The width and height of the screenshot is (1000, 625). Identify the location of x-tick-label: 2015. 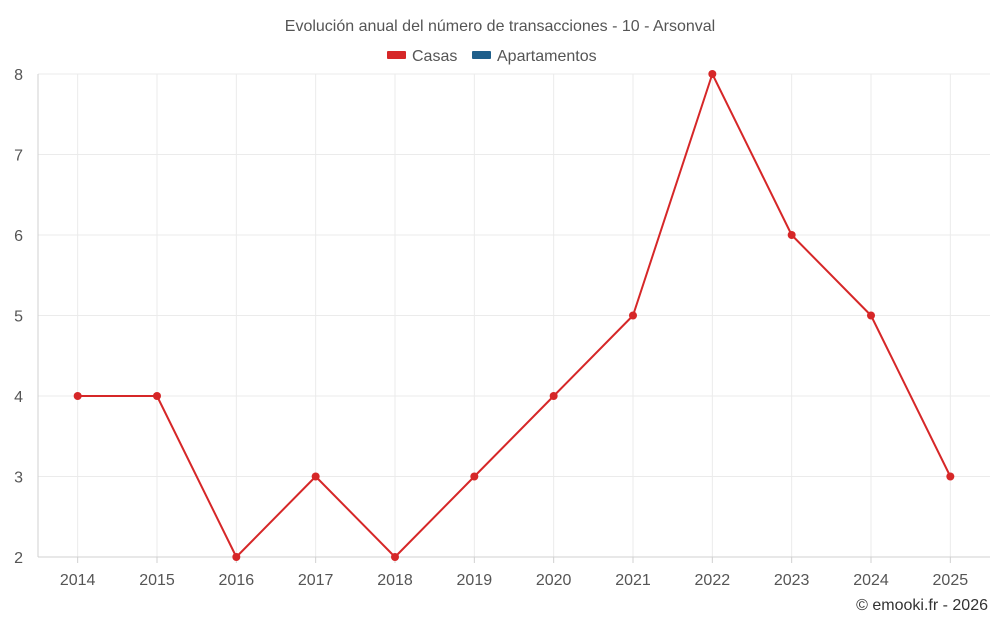
(157, 580).